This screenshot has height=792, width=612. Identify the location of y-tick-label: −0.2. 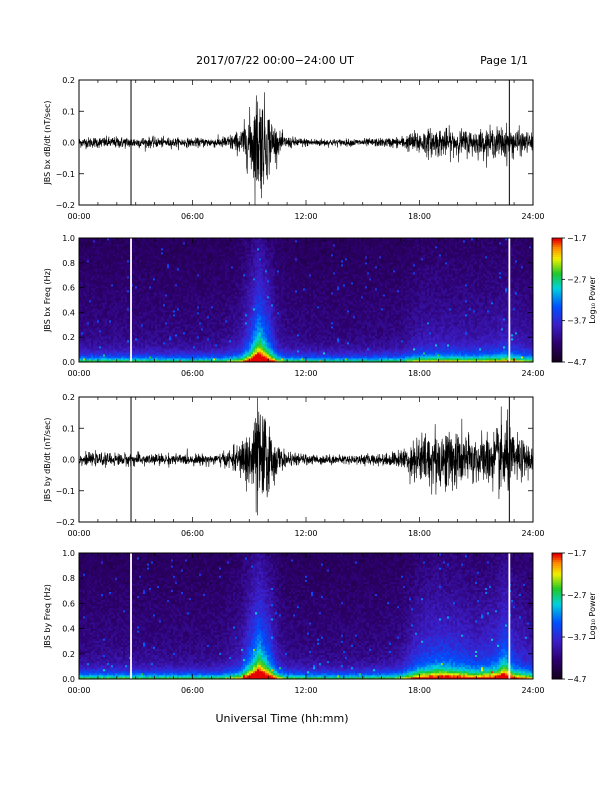
(65, 205).